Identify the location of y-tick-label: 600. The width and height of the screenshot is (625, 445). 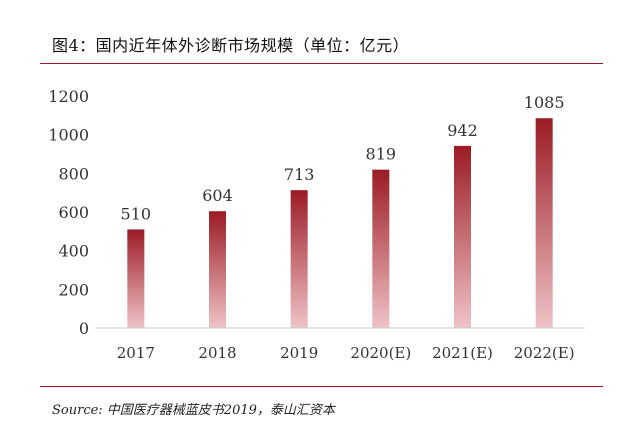
(73, 212).